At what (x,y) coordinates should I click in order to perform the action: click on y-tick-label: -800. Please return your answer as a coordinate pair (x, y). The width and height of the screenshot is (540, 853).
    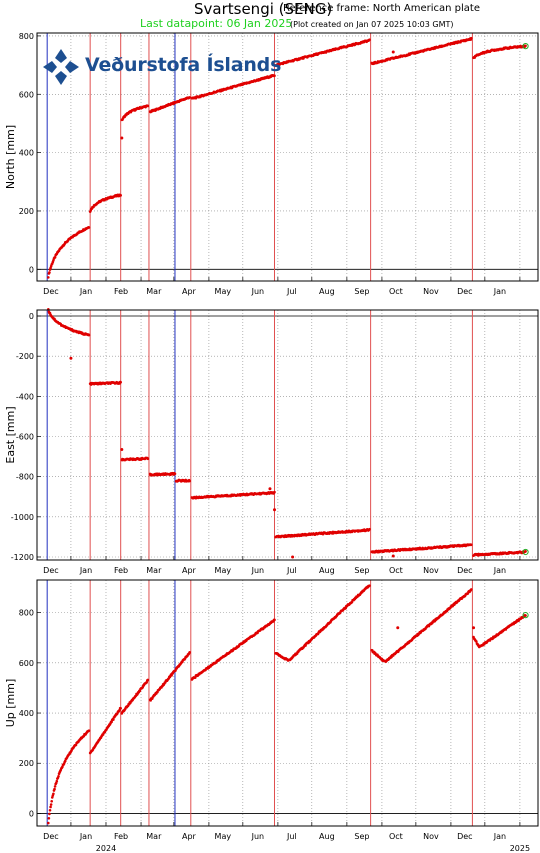
    Looking at the image, I should click on (25, 477).